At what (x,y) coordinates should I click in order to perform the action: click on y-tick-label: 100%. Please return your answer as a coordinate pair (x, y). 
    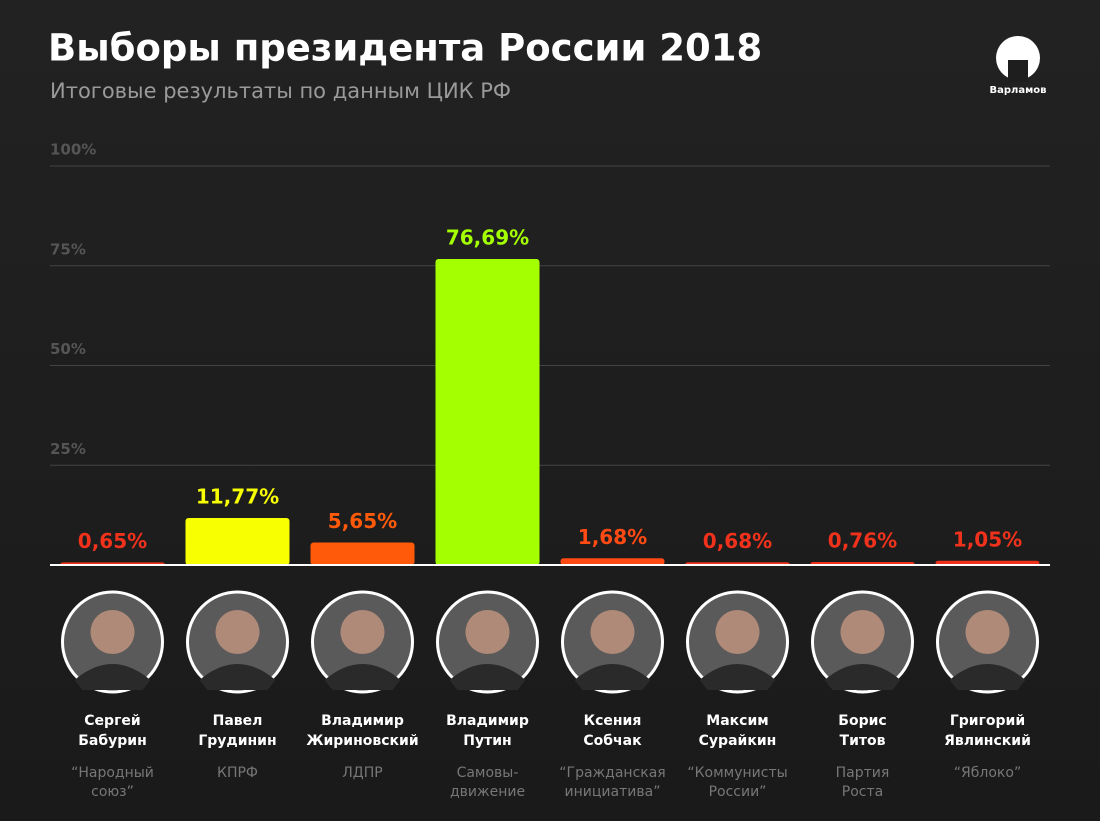
    Looking at the image, I should click on (73, 150).